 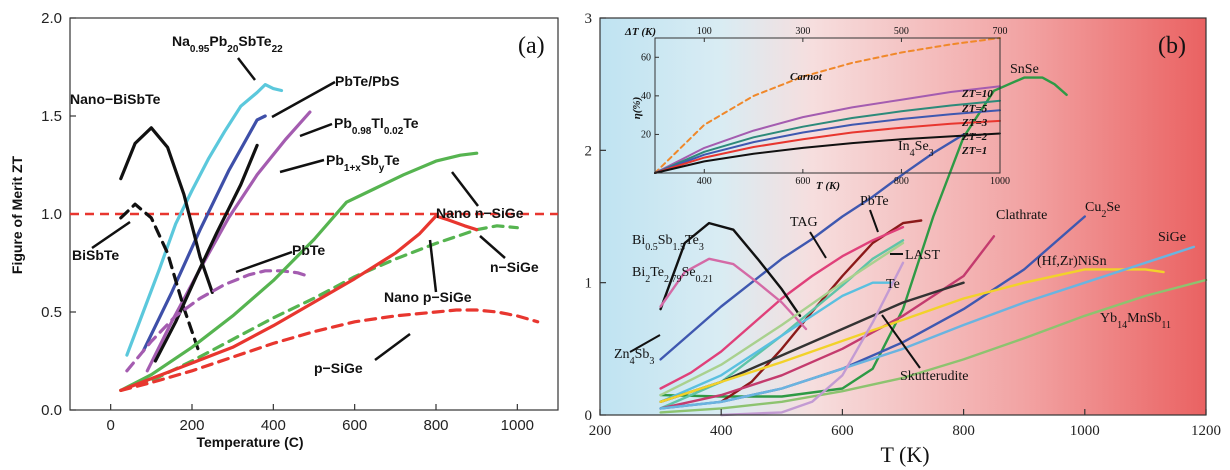 I want to click on label-cu2se: Cu2Se, so click(x=1102, y=210).